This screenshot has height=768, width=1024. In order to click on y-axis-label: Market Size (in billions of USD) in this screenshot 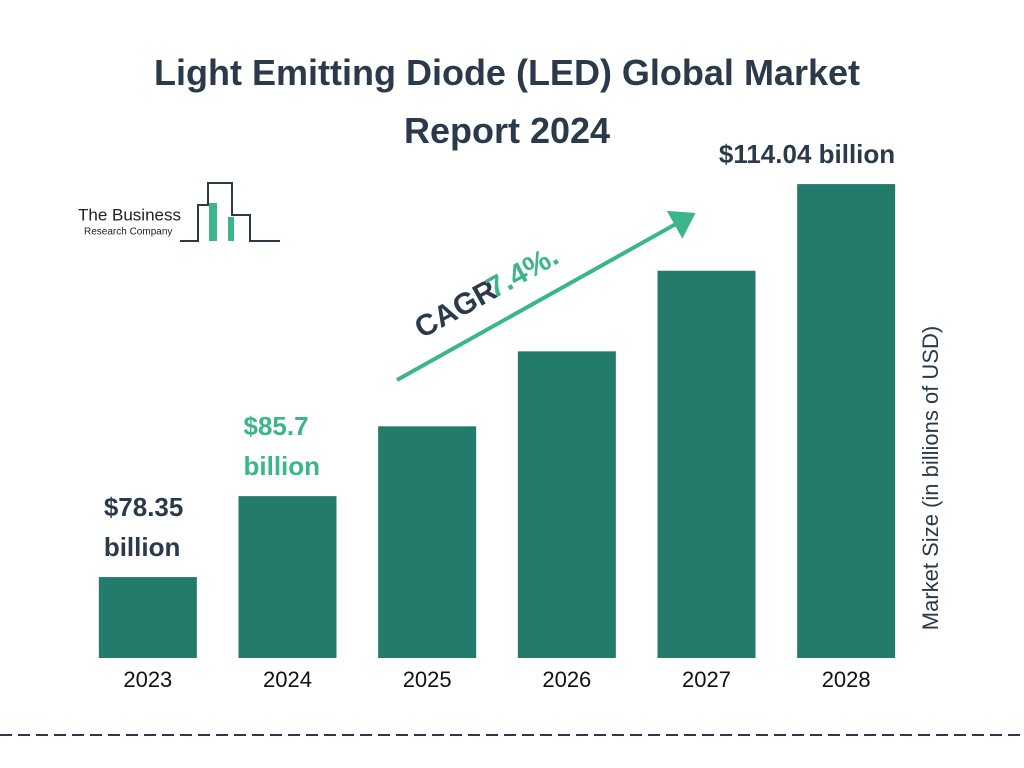, I will do `click(930, 478)`.